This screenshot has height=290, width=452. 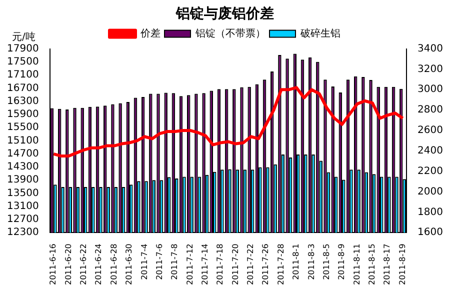 What do you see at coordinates (220, 265) in the screenshot?
I see `x-tick-label: 2011-7-18` at bounding box center [220, 265].